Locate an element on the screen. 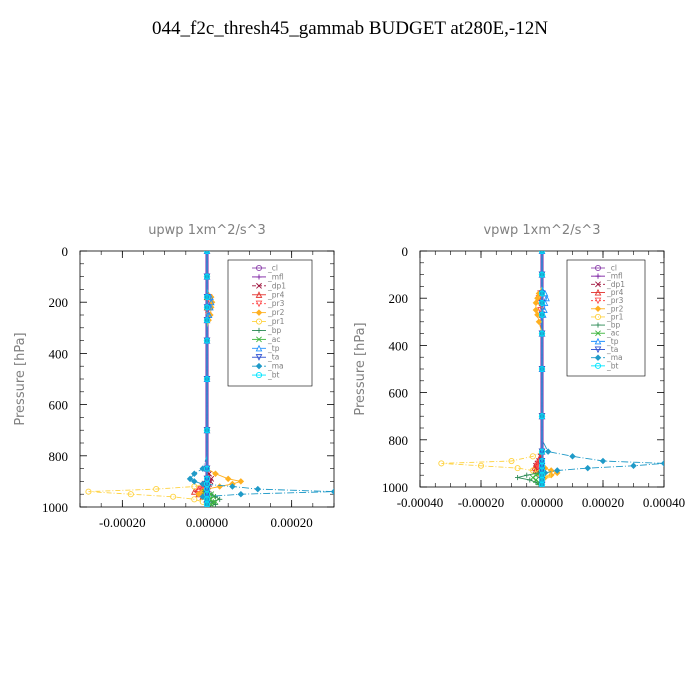 The image size is (700, 700). y-tick-label: 200 is located at coordinates (399, 298).